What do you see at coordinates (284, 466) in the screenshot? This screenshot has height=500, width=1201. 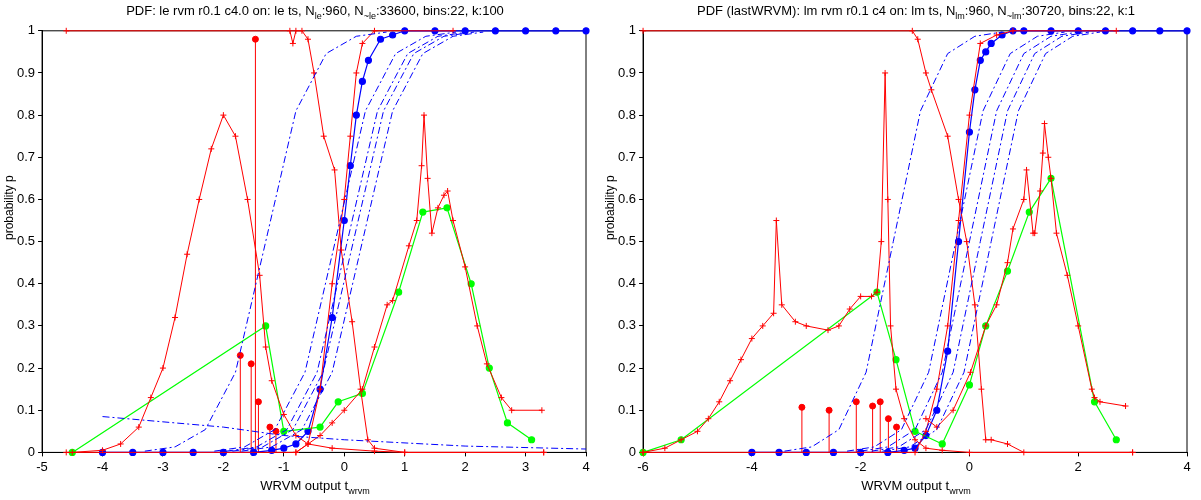 I see `x-tick-label: -1` at bounding box center [284, 466].